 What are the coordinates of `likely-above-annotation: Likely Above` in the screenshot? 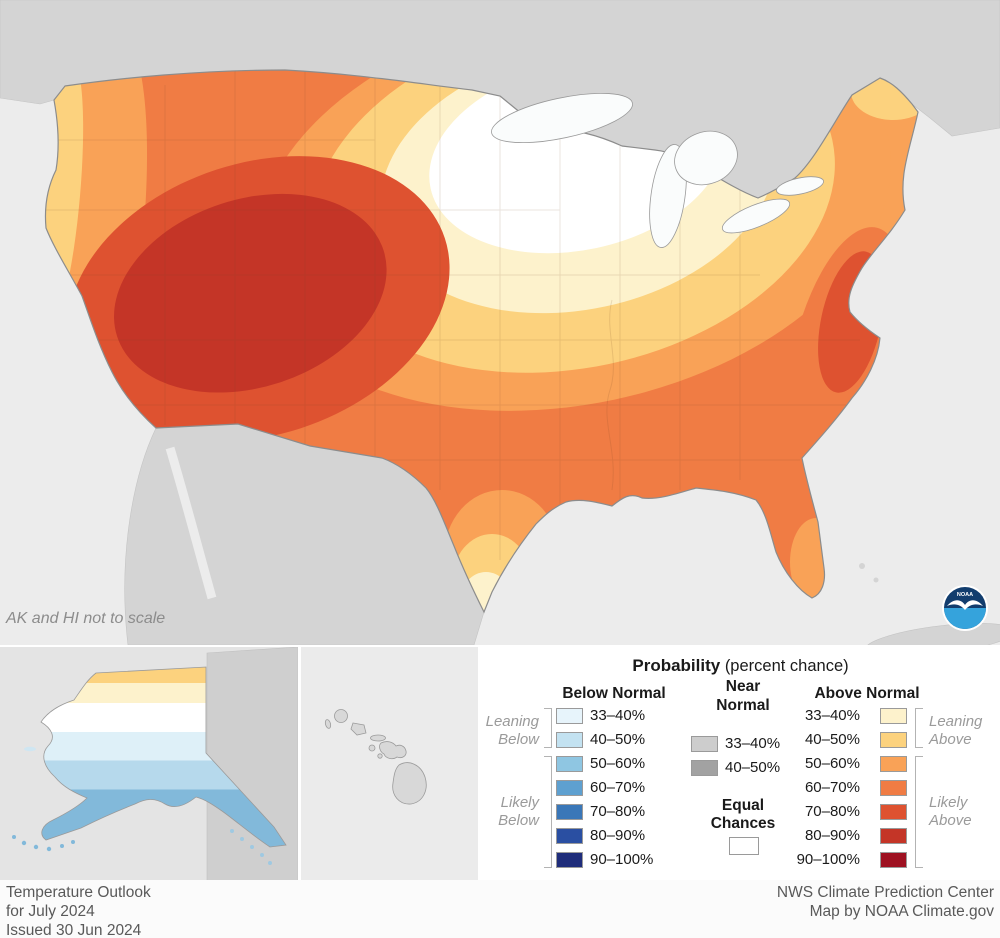 It's located at (950, 811).